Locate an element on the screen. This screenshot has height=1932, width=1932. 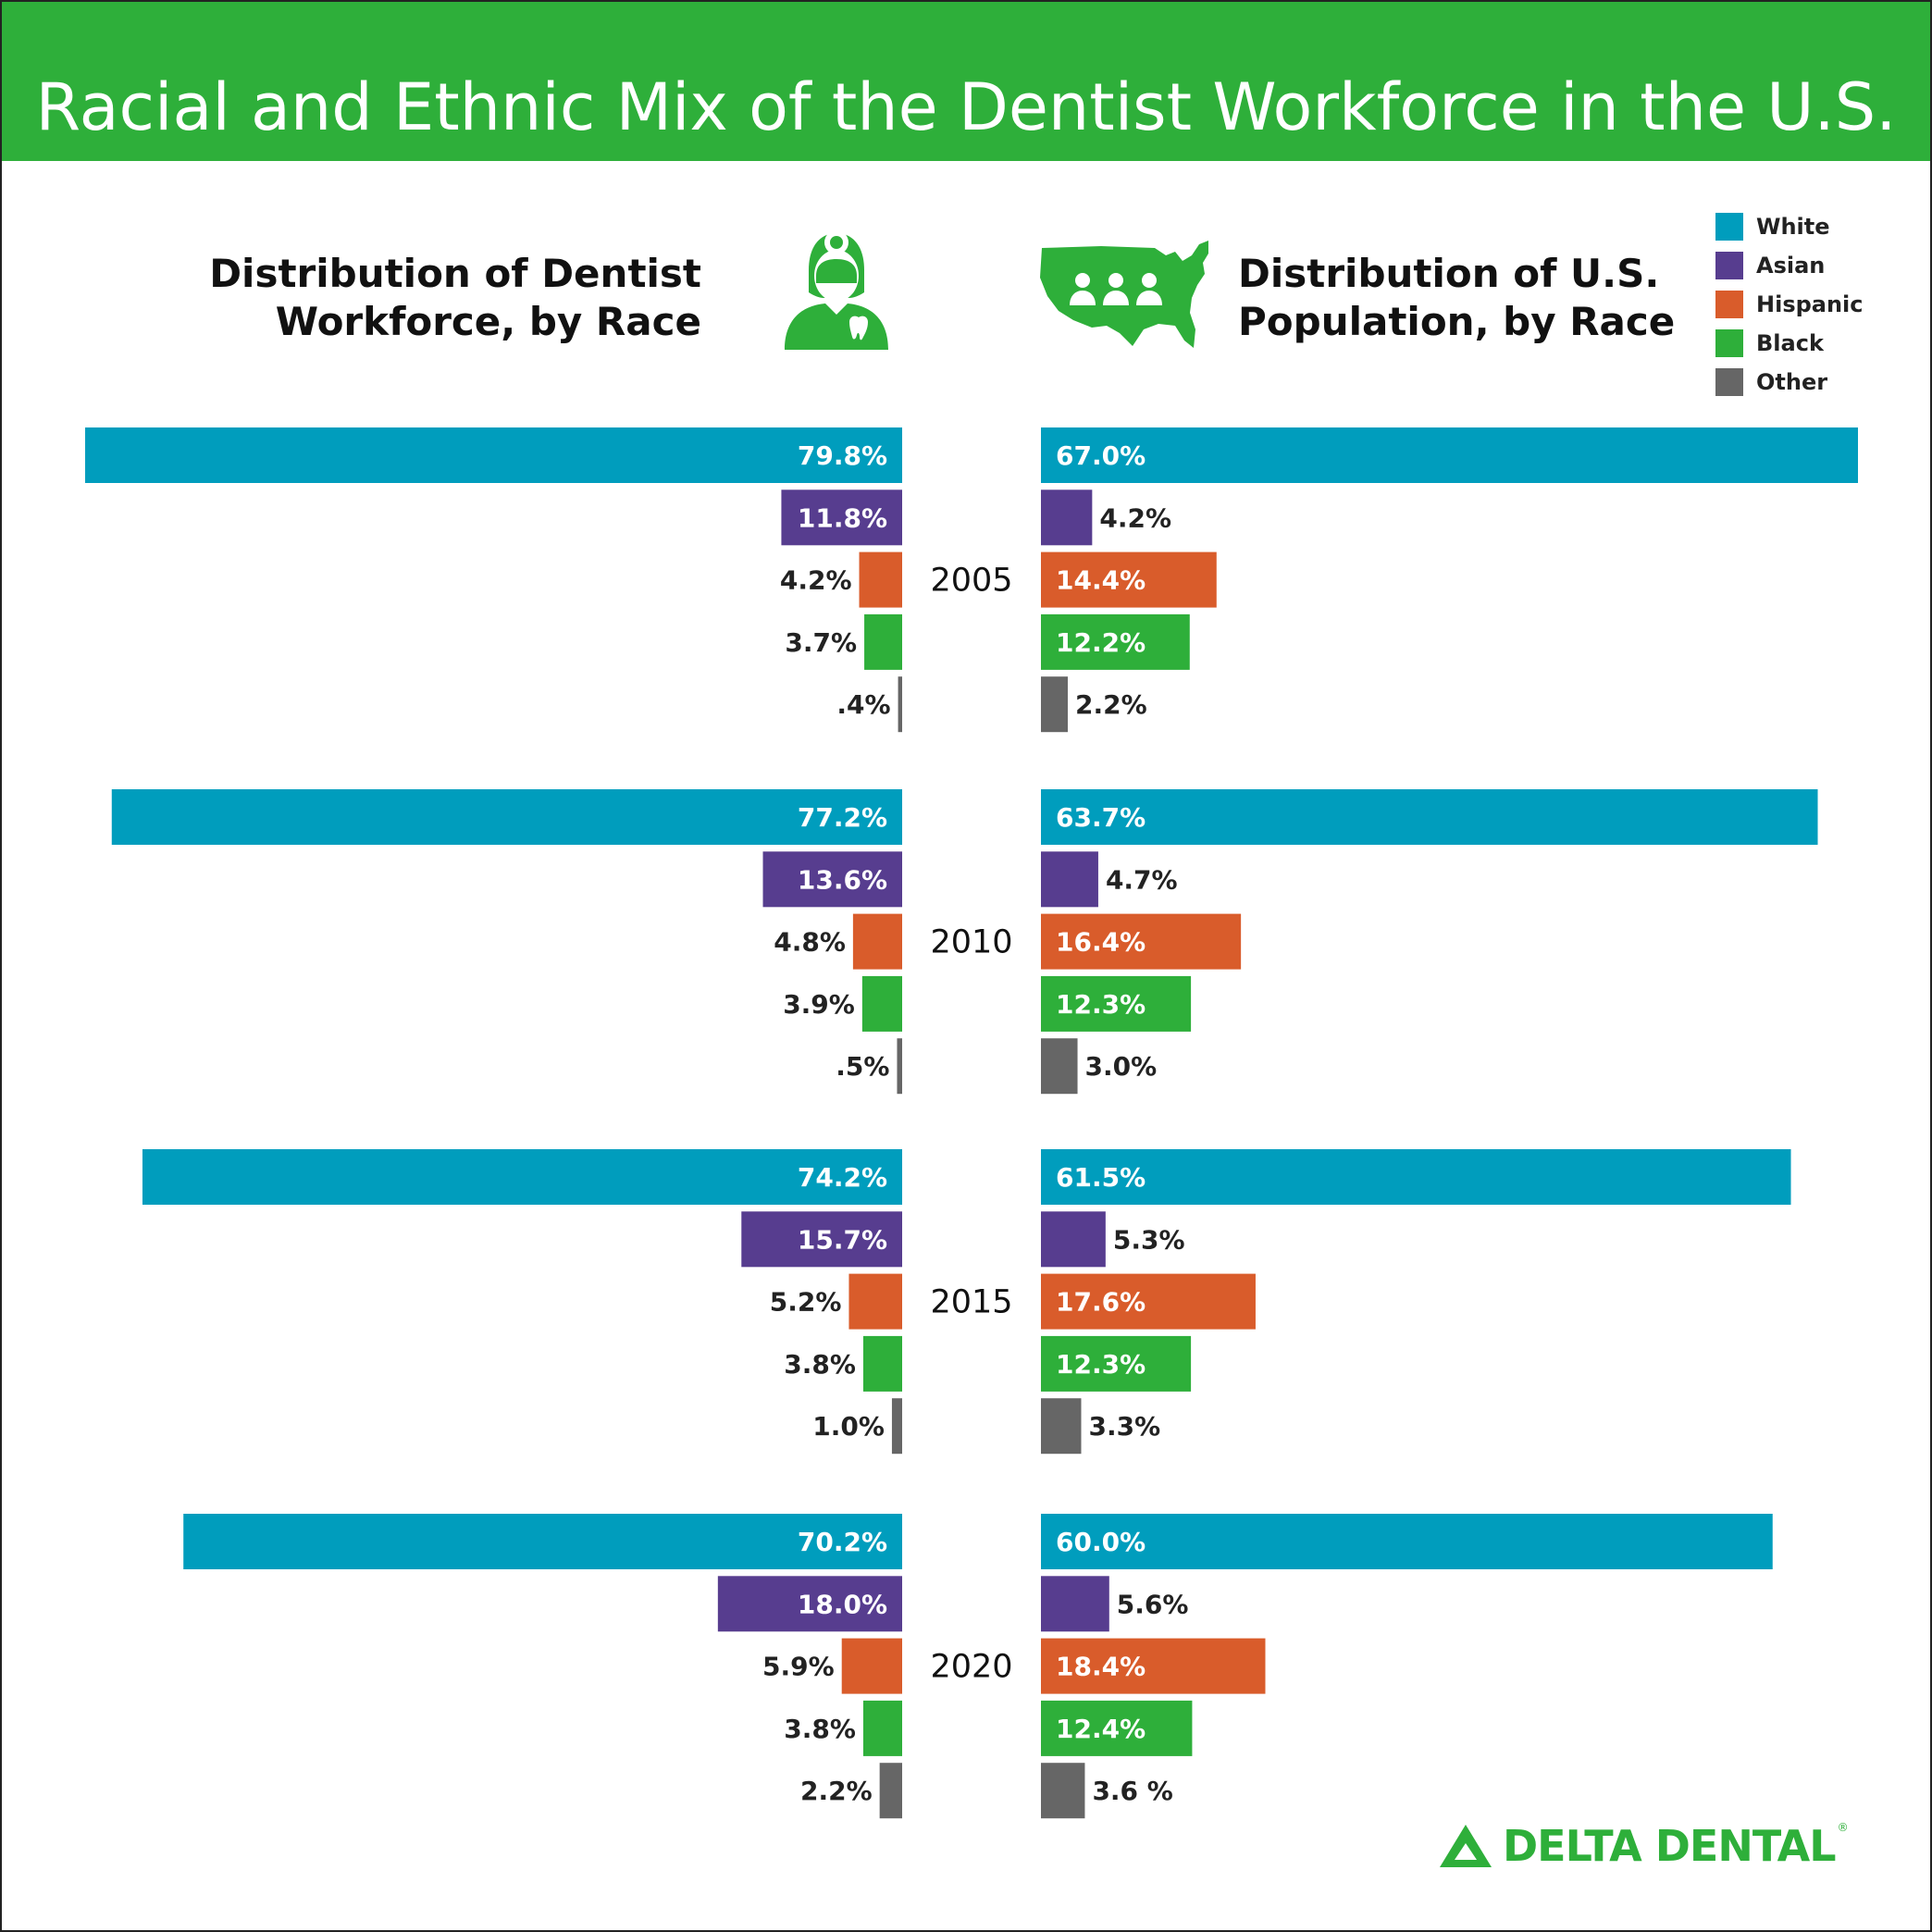
bar-population-2020-black is located at coordinates (1117, 1728).